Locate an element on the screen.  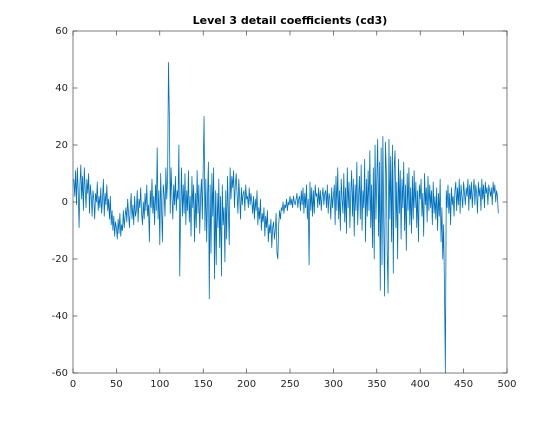
x-tick-label: 300 is located at coordinates (333, 384).